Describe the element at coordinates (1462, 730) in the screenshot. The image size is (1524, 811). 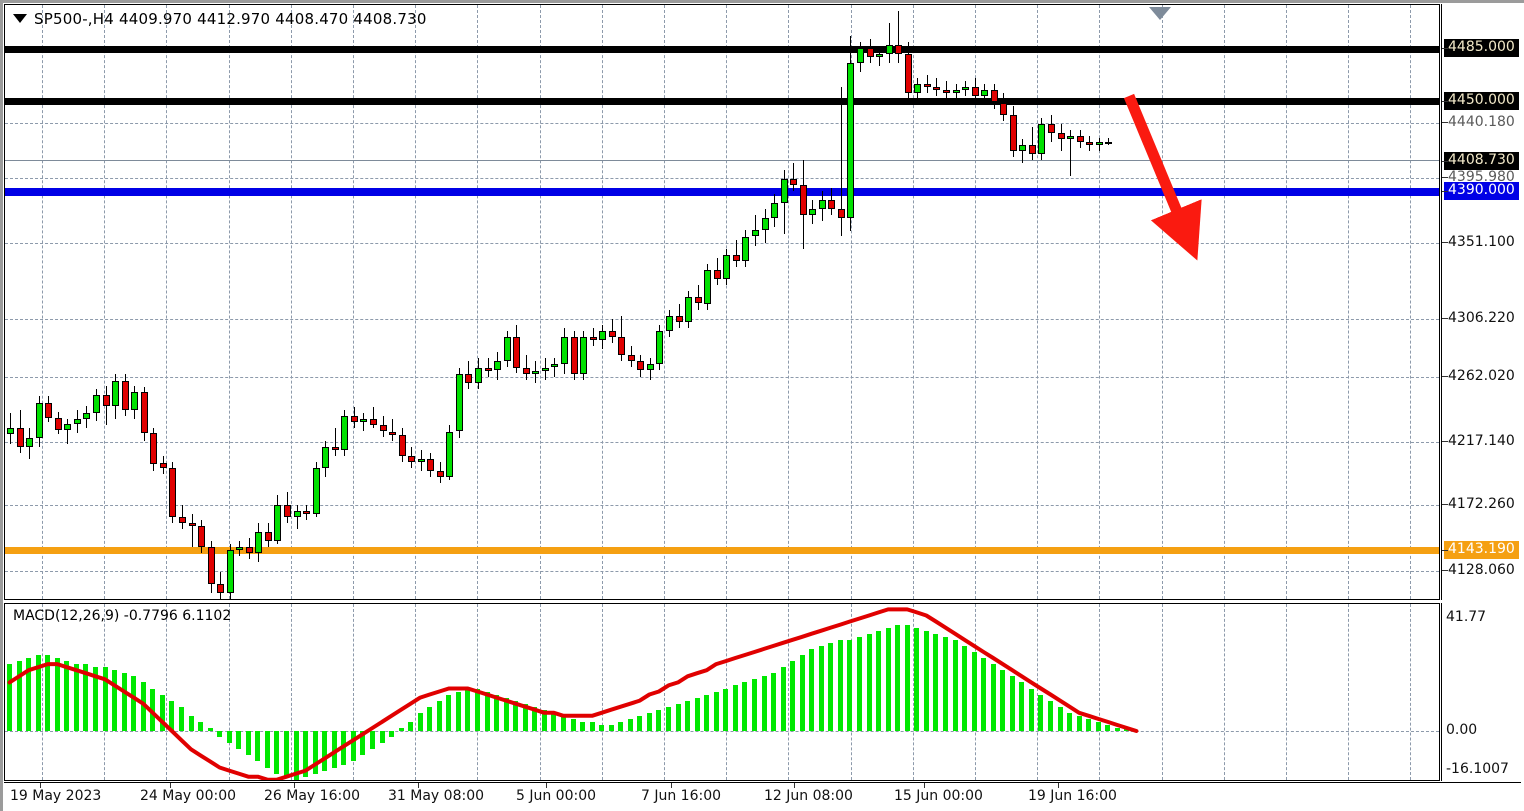
I see `macd-axis-label: 0.00` at that location.